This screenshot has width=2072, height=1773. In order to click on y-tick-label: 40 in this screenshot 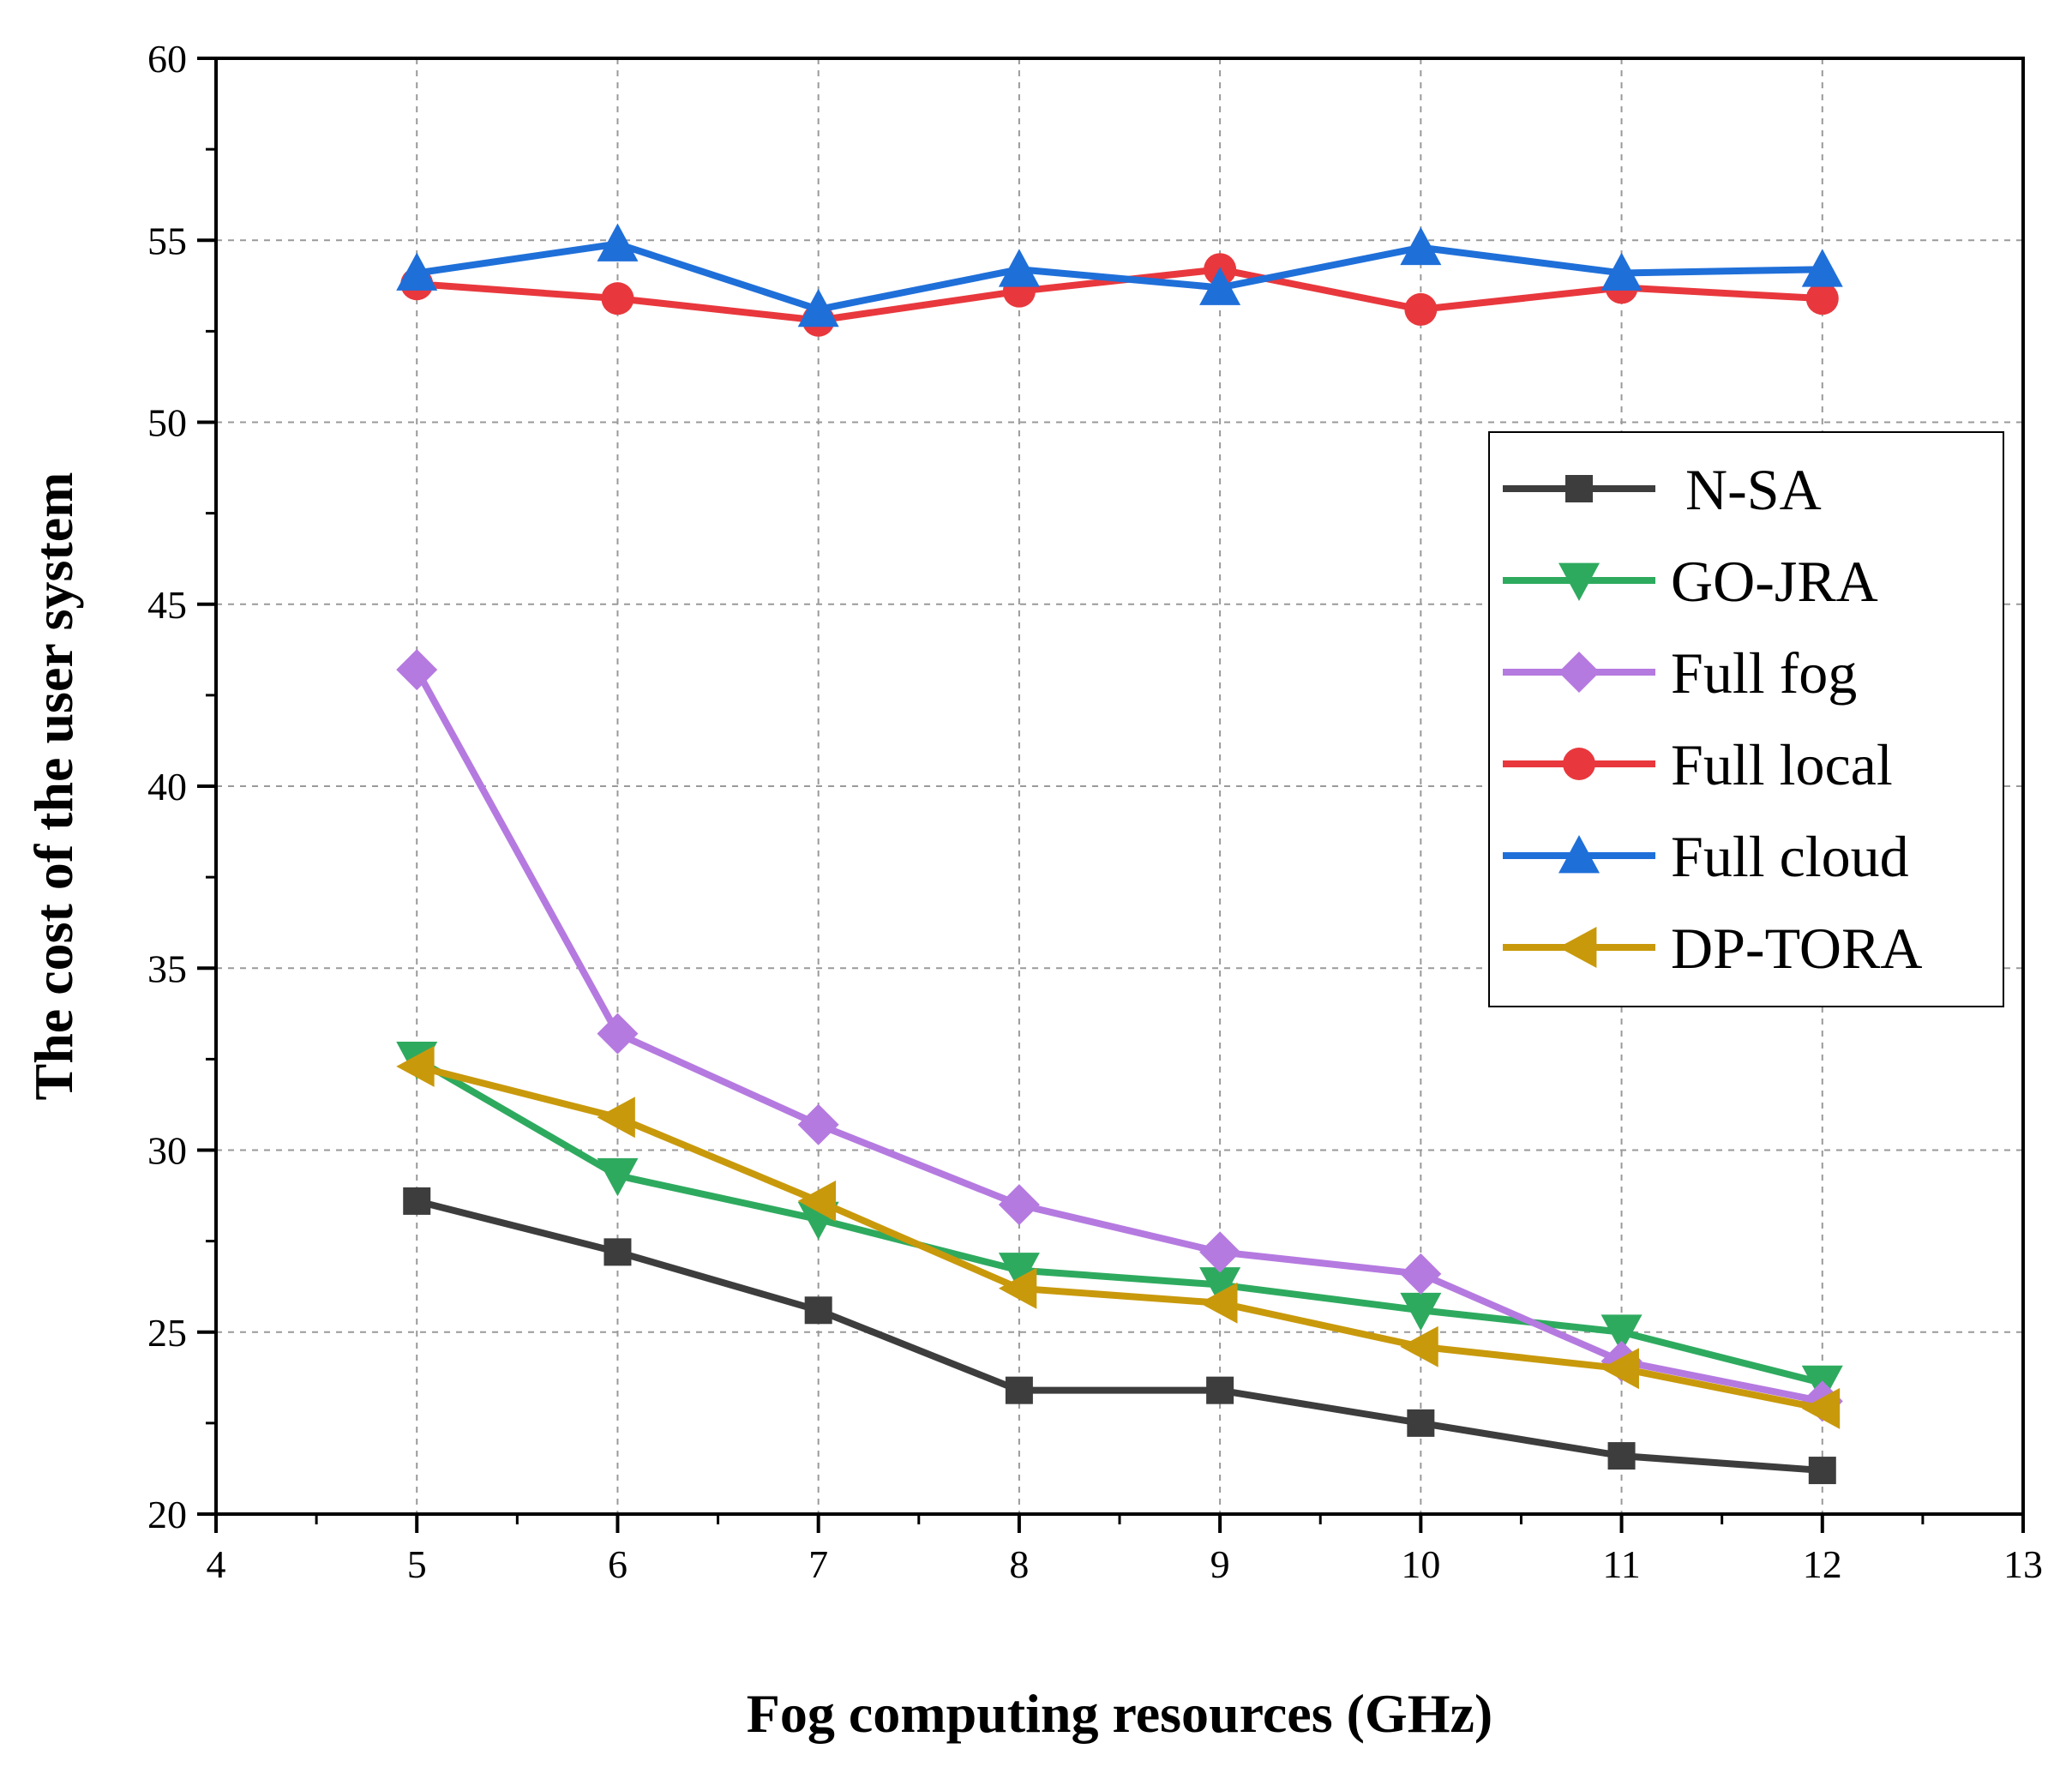, I will do `click(167, 787)`.